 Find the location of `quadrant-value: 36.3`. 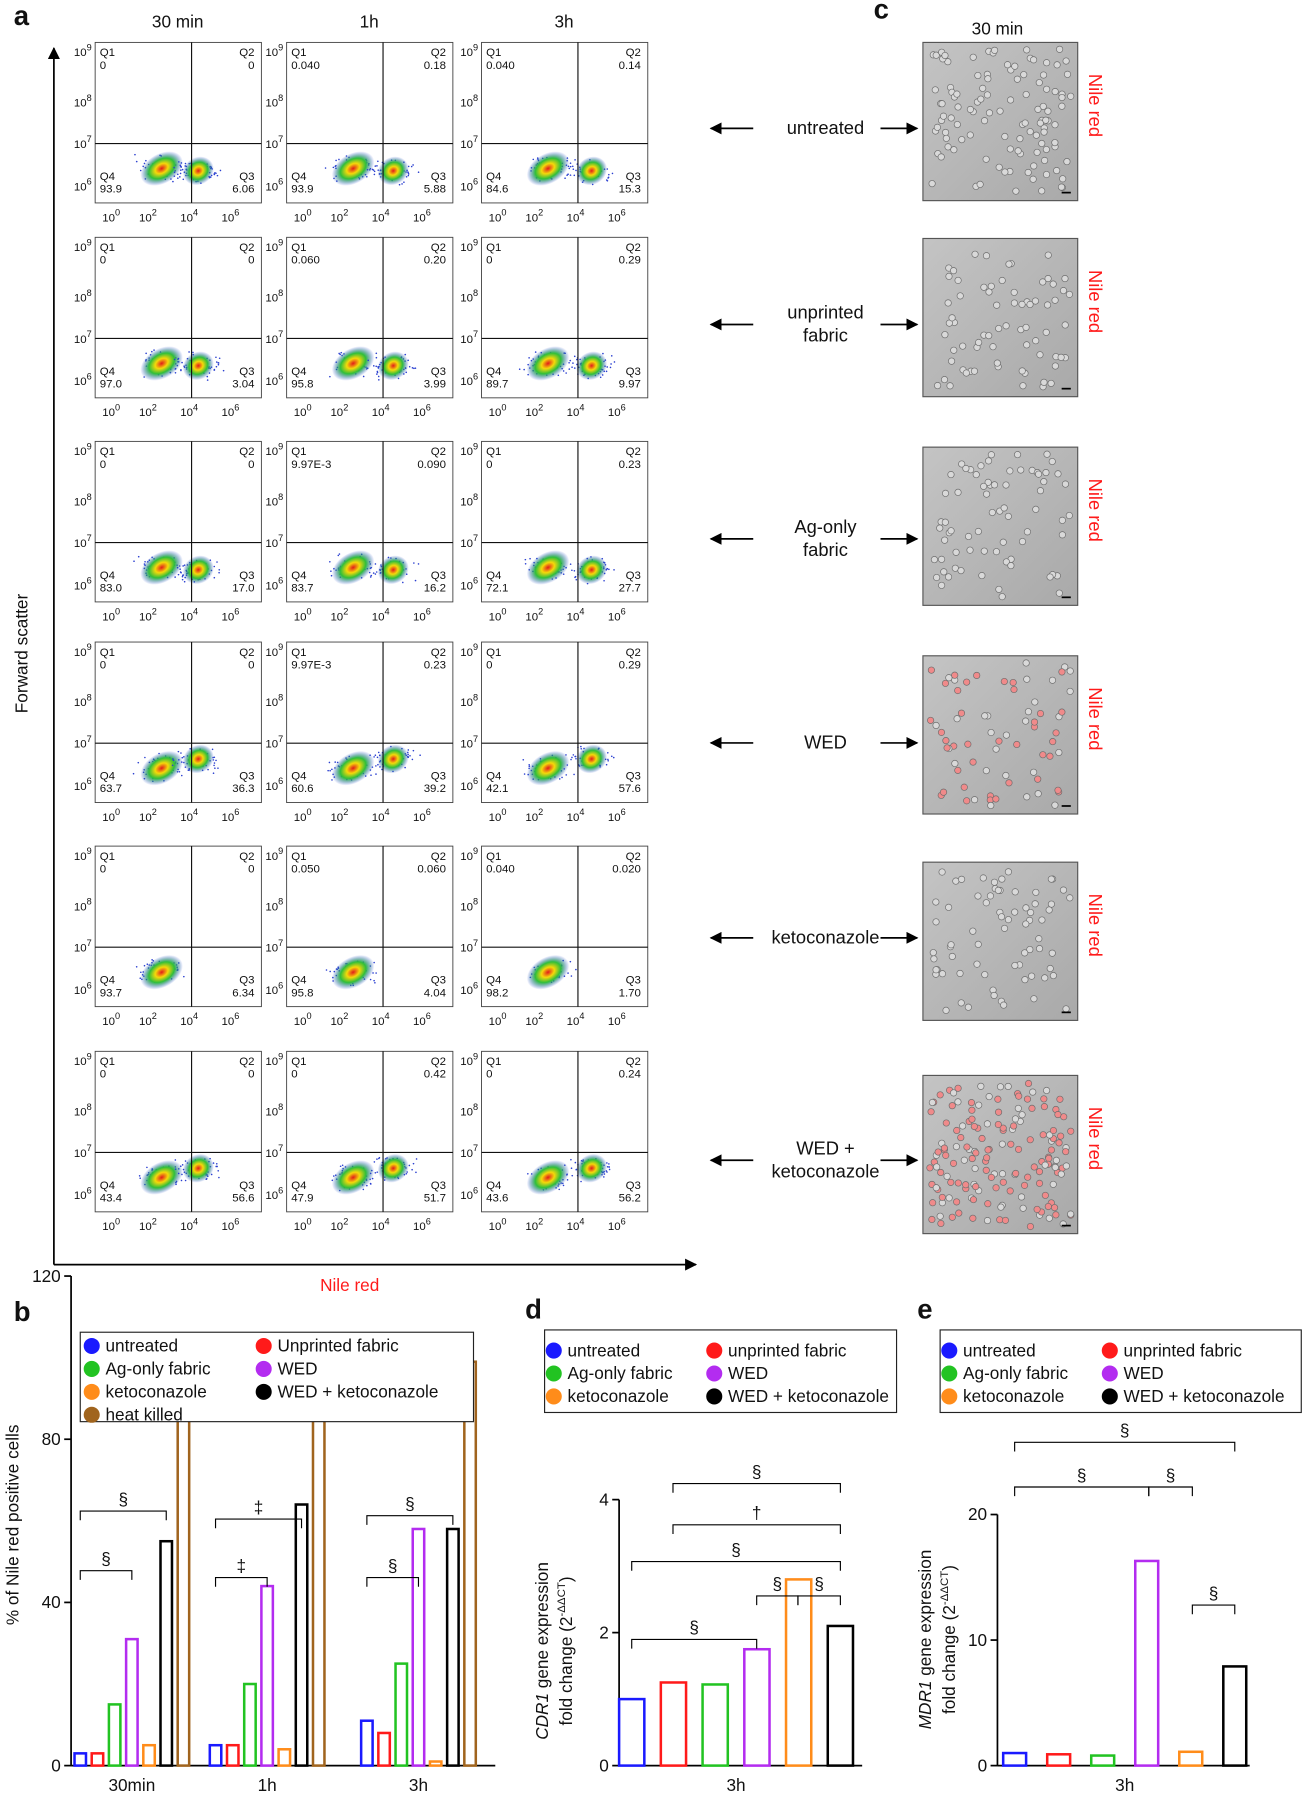

quadrant-value: 36.3 is located at coordinates (243, 789).